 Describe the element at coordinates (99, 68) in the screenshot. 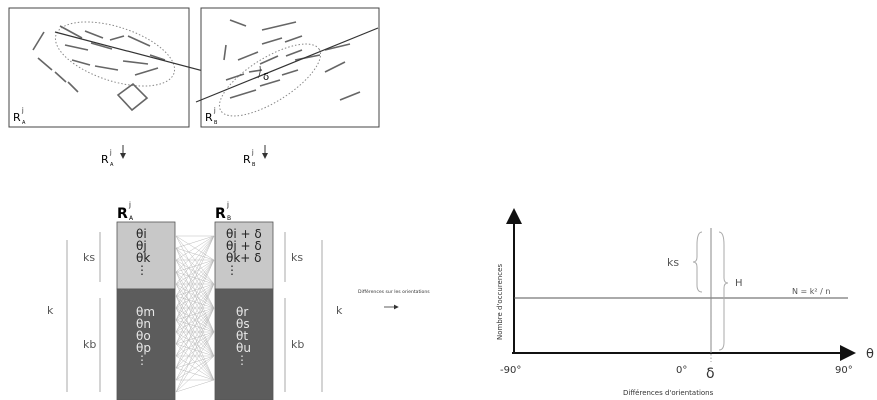

I see `segments-a` at that location.